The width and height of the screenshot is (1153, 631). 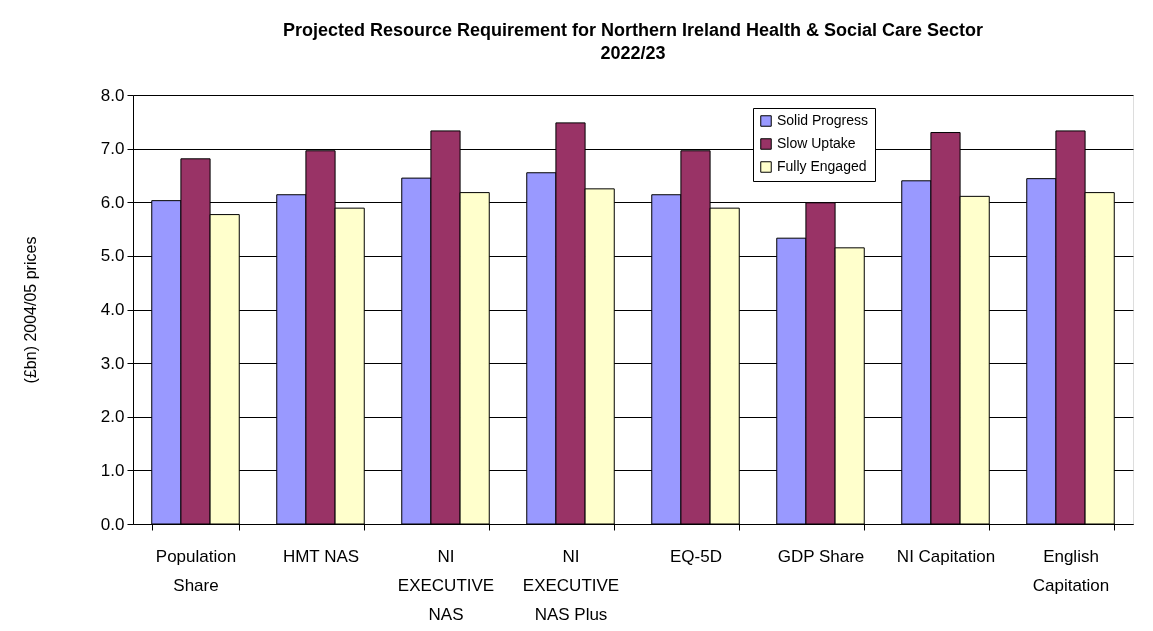 I want to click on y-tick-label: 1.0, so click(x=112, y=470).